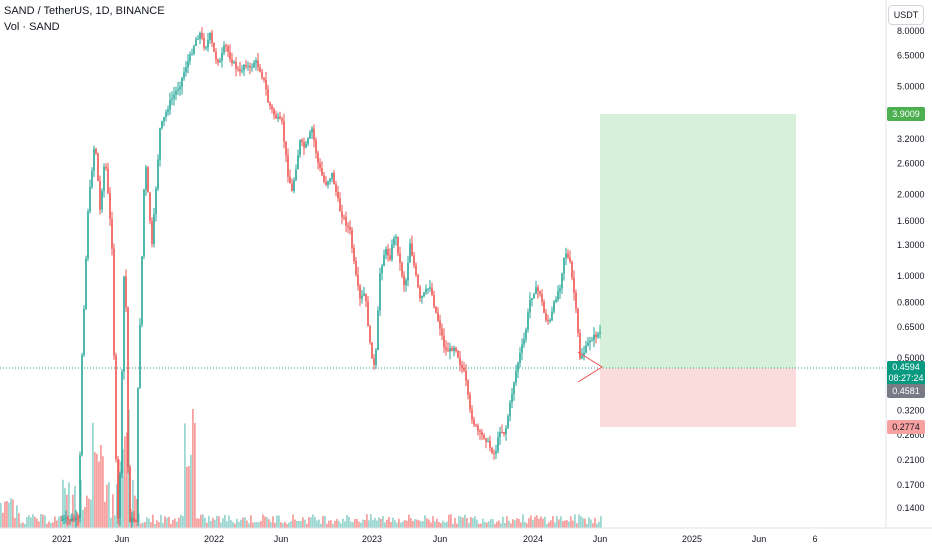 The height and width of the screenshot is (550, 932). What do you see at coordinates (84, 11) in the screenshot?
I see `symbol-title: SAND / TetherUS, 1D, BINANCE` at bounding box center [84, 11].